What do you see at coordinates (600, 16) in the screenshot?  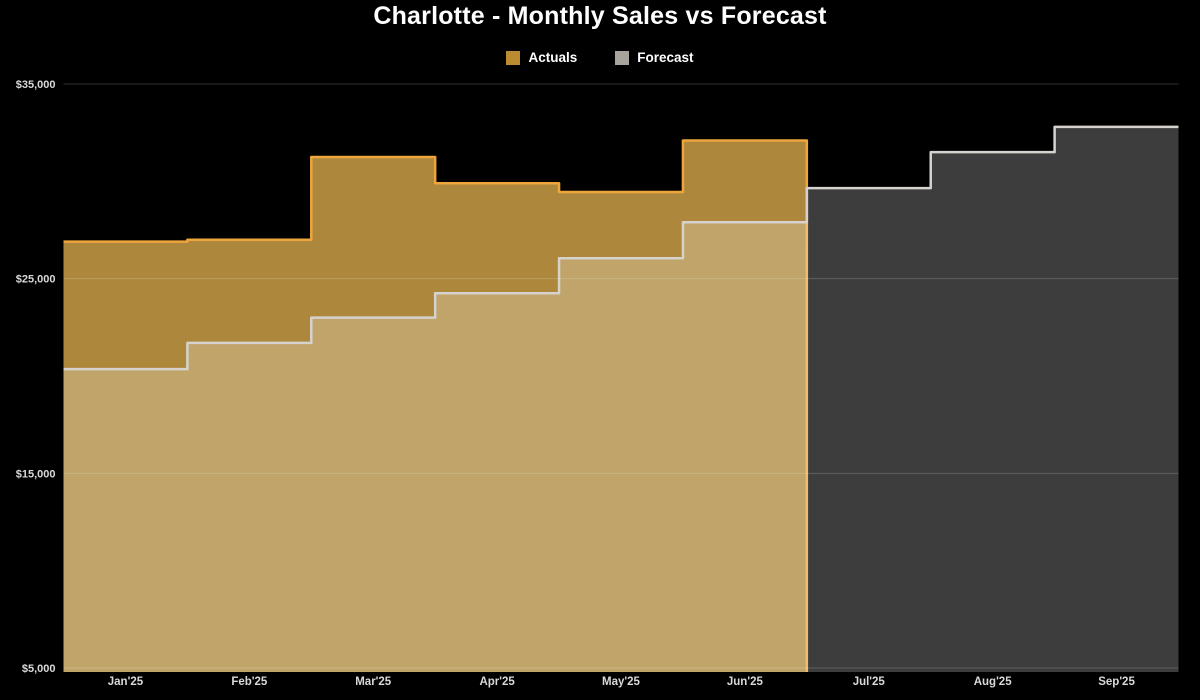 I see `chart-title: Charlotte - Monthly Sales vs Forecast` at bounding box center [600, 16].